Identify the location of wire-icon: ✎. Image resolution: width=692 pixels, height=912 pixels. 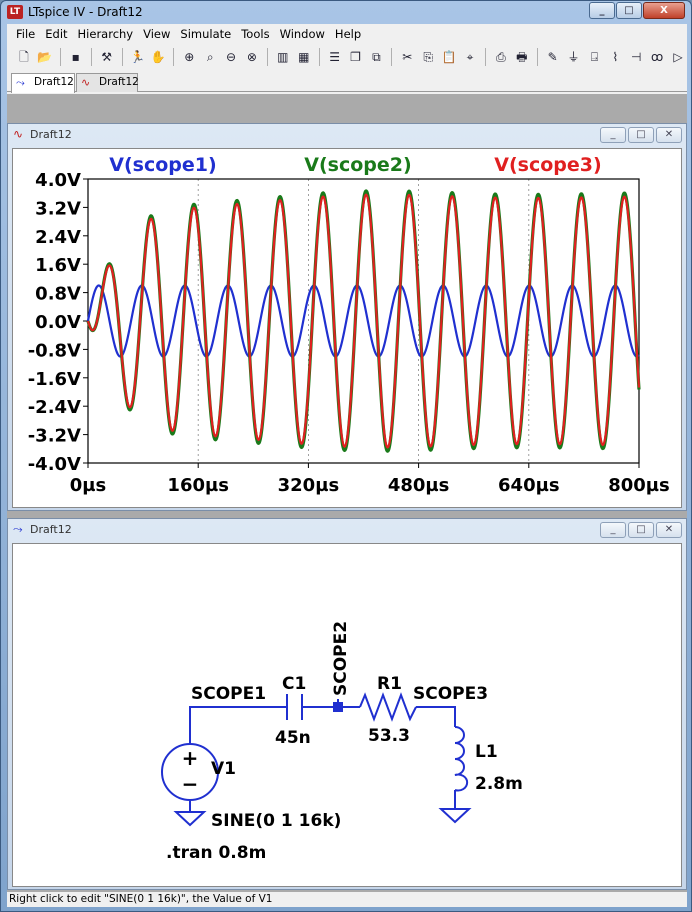
(552, 57).